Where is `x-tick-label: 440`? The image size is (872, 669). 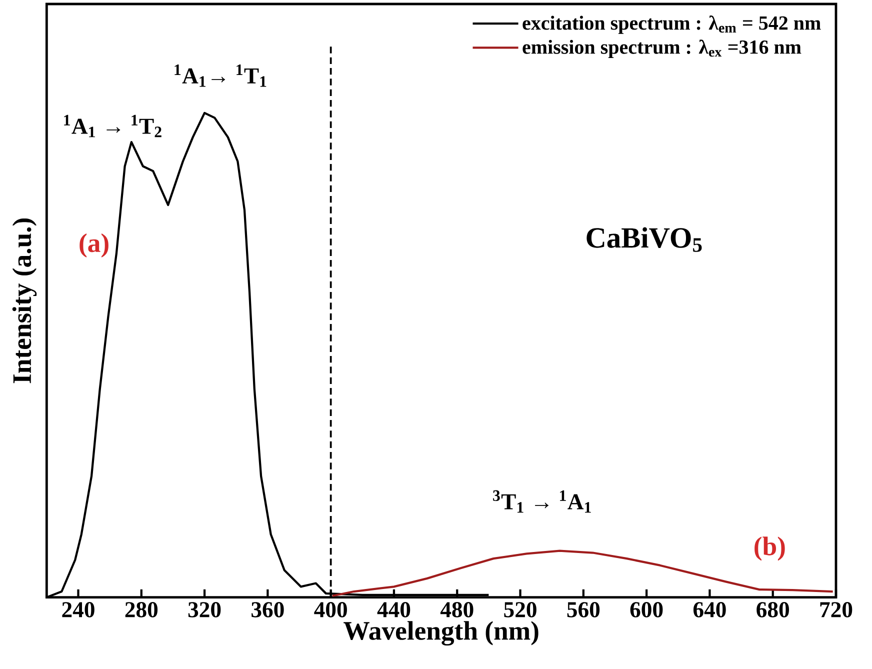 x-tick-label: 440 is located at coordinates (393, 610).